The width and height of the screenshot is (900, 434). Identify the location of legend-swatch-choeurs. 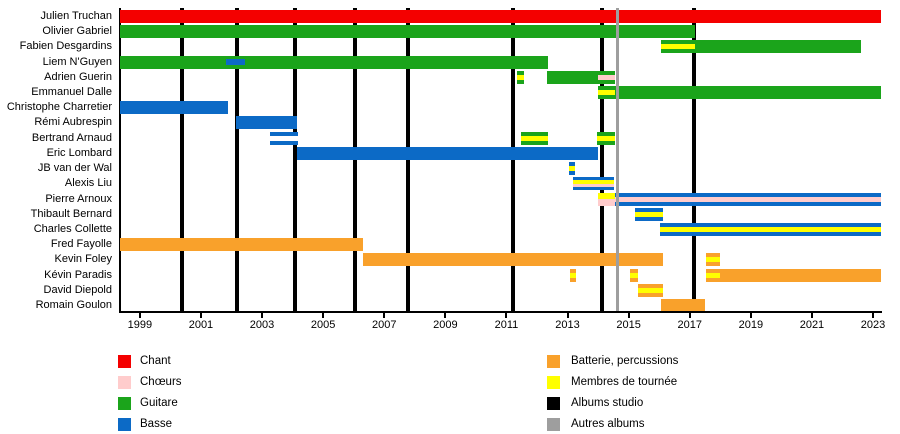
(124, 382).